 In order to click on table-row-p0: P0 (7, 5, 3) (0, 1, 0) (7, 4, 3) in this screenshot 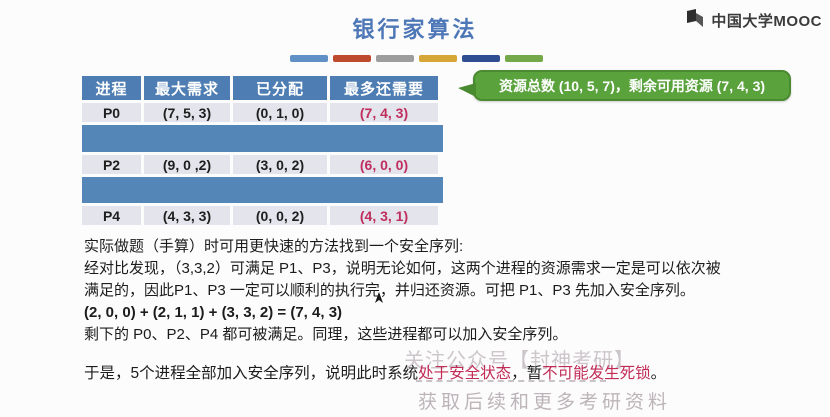, I will do `click(262, 112)`.